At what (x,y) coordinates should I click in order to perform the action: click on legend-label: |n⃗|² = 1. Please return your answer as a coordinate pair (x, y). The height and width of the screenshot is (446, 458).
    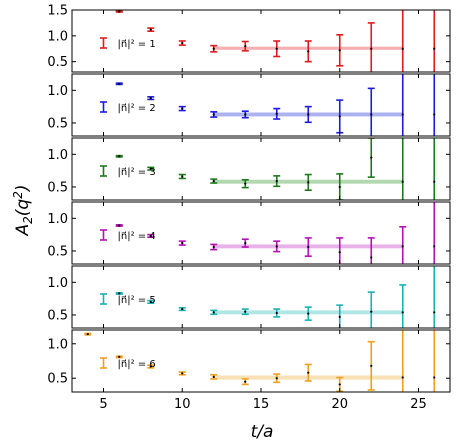
    Looking at the image, I should click on (137, 44).